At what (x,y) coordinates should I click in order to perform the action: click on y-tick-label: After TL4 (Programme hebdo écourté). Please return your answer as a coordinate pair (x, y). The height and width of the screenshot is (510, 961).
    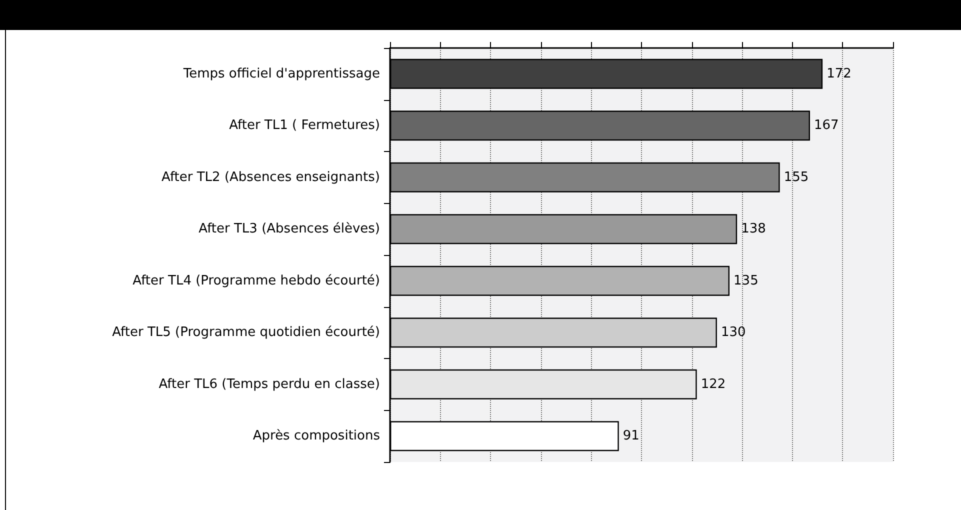
    Looking at the image, I should click on (256, 280).